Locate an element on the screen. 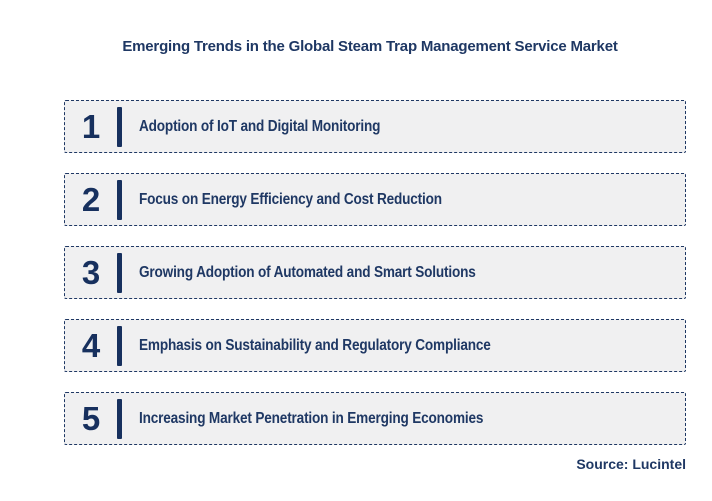 This screenshot has width=712, height=501. trend-number: 5 is located at coordinates (91, 418).